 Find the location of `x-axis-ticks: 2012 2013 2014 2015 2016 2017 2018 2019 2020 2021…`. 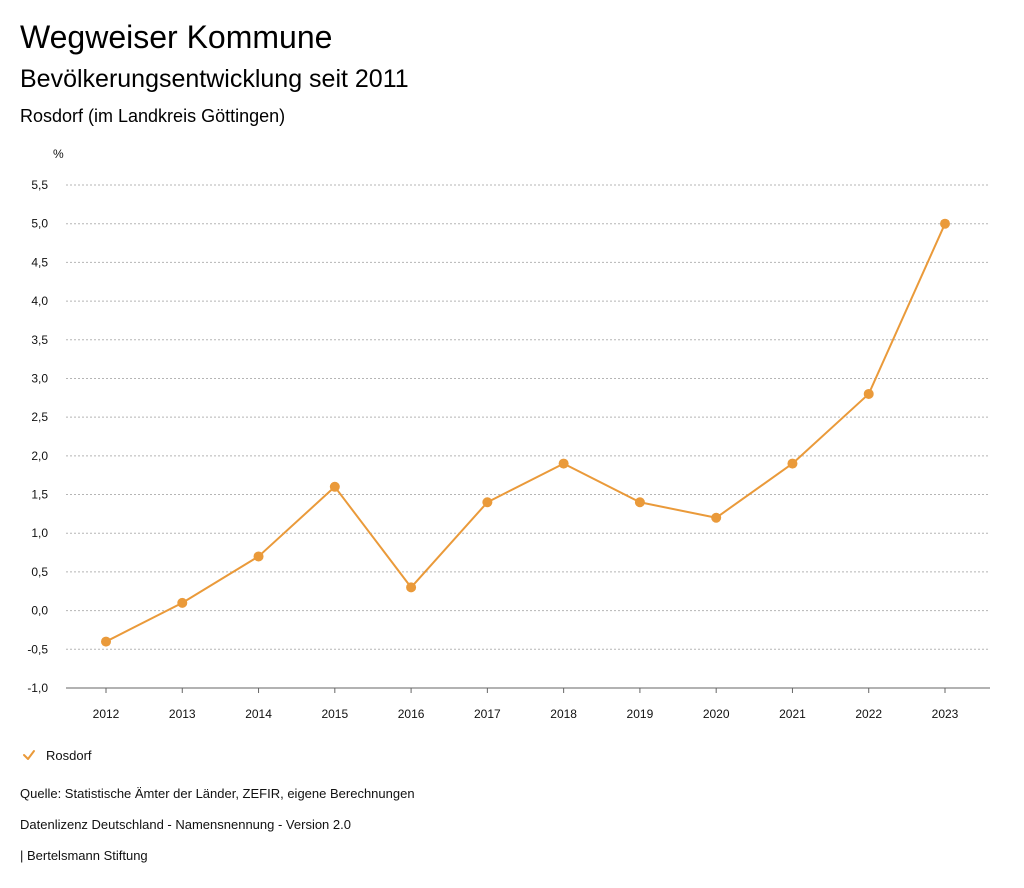

x-axis-ticks: 2012 2013 2014 2015 2016 2017 2018 2019 2020 2021… is located at coordinates (526, 704).